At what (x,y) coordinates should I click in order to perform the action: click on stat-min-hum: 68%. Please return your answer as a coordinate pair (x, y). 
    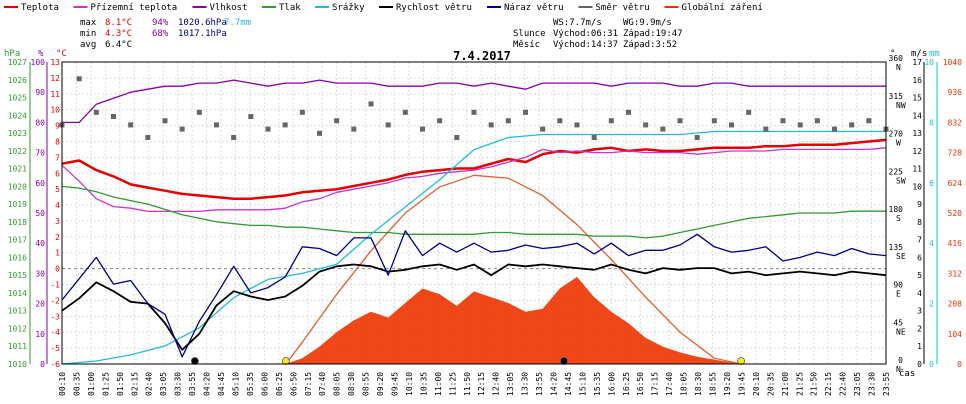
    Looking at the image, I should click on (160, 34).